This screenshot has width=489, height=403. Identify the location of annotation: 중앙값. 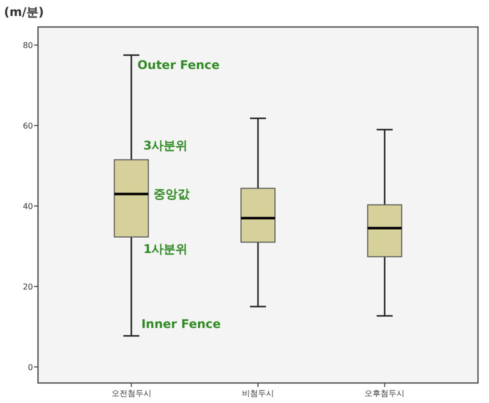
(171, 193).